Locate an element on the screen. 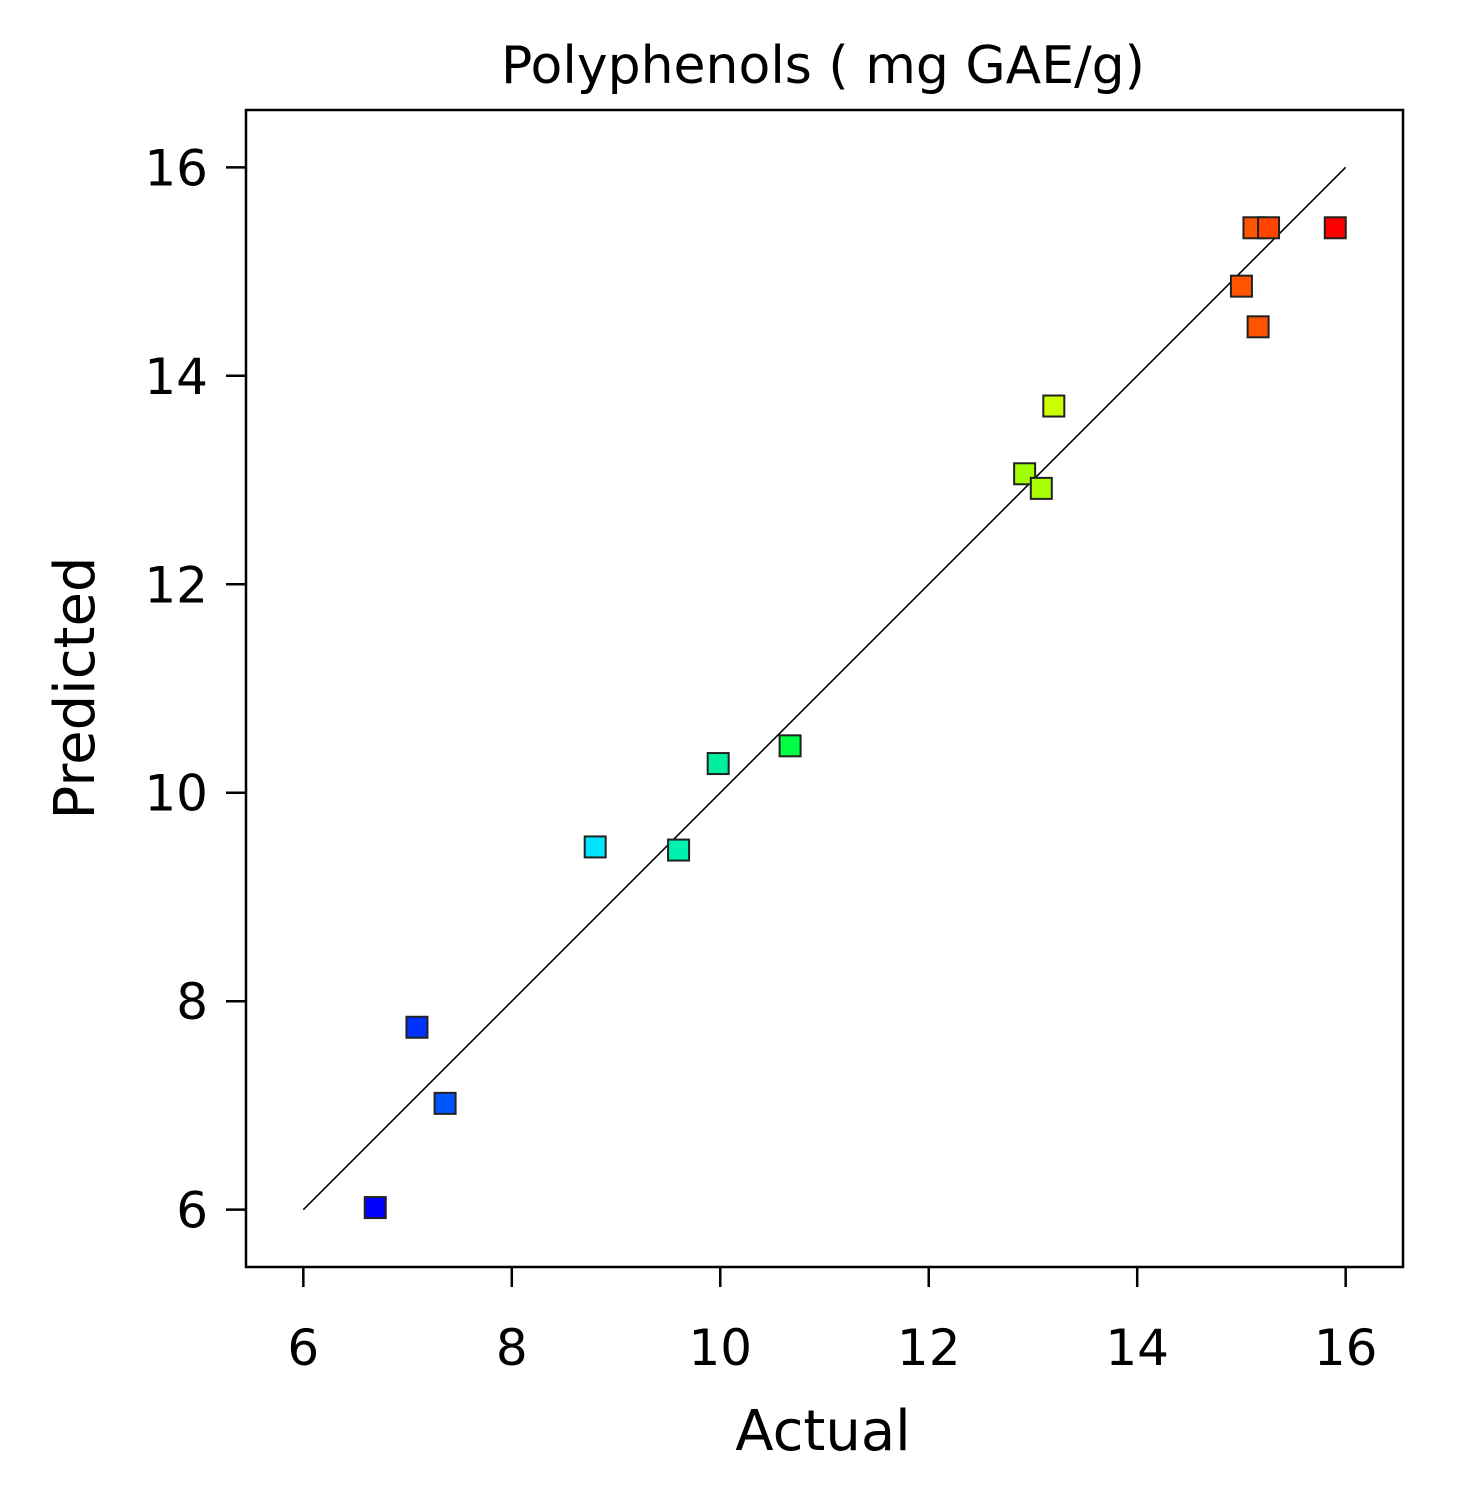 This screenshot has width=1460, height=1501. y-tick-label: 8 is located at coordinates (192, 1002).